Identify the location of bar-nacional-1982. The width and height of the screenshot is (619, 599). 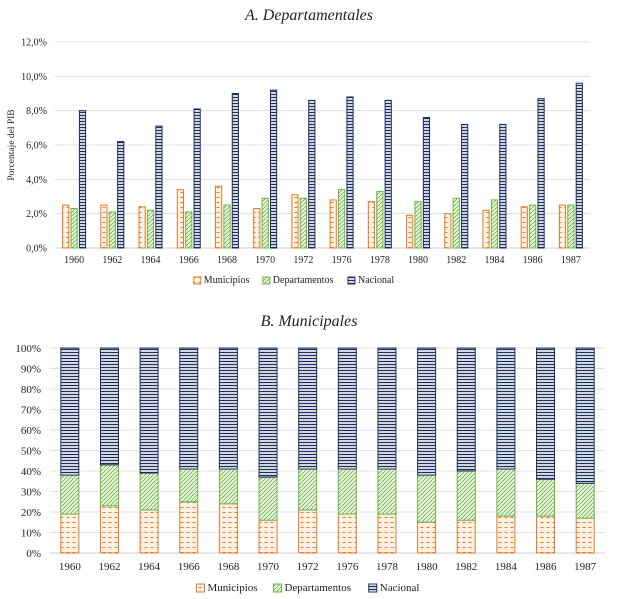
(466, 409).